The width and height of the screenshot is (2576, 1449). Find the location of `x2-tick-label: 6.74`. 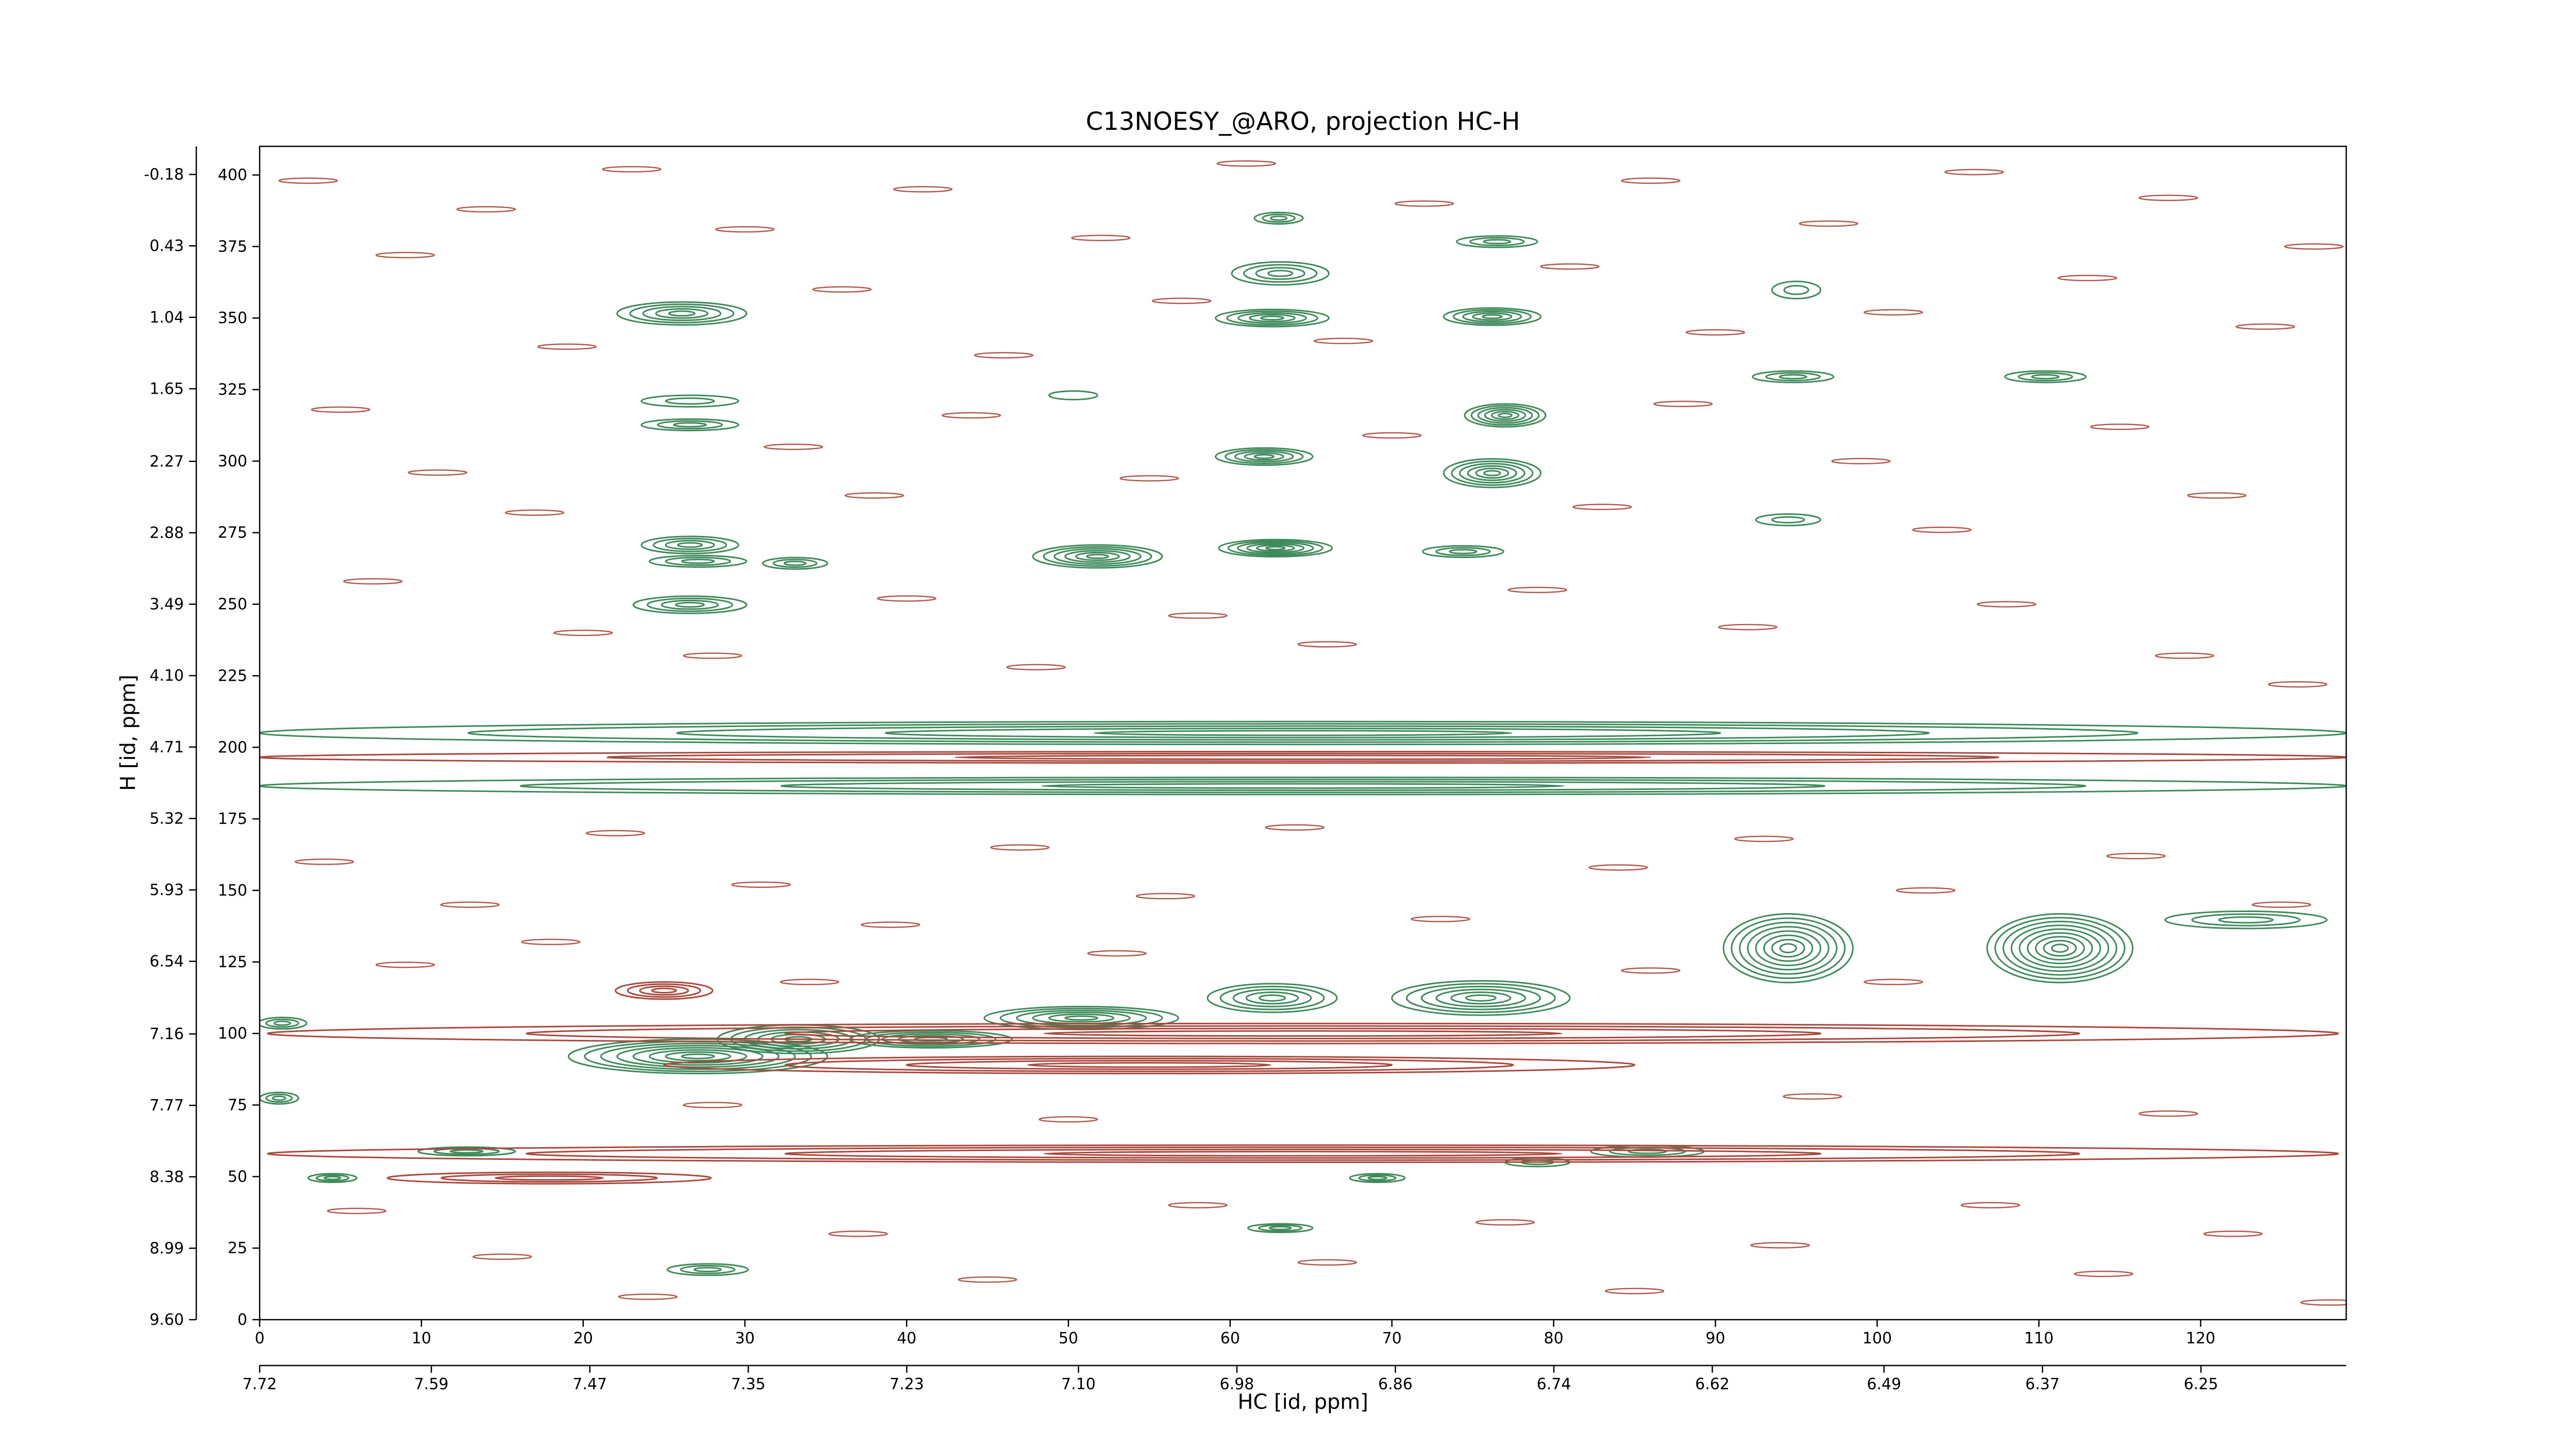

x2-tick-label: 6.74 is located at coordinates (1554, 1384).